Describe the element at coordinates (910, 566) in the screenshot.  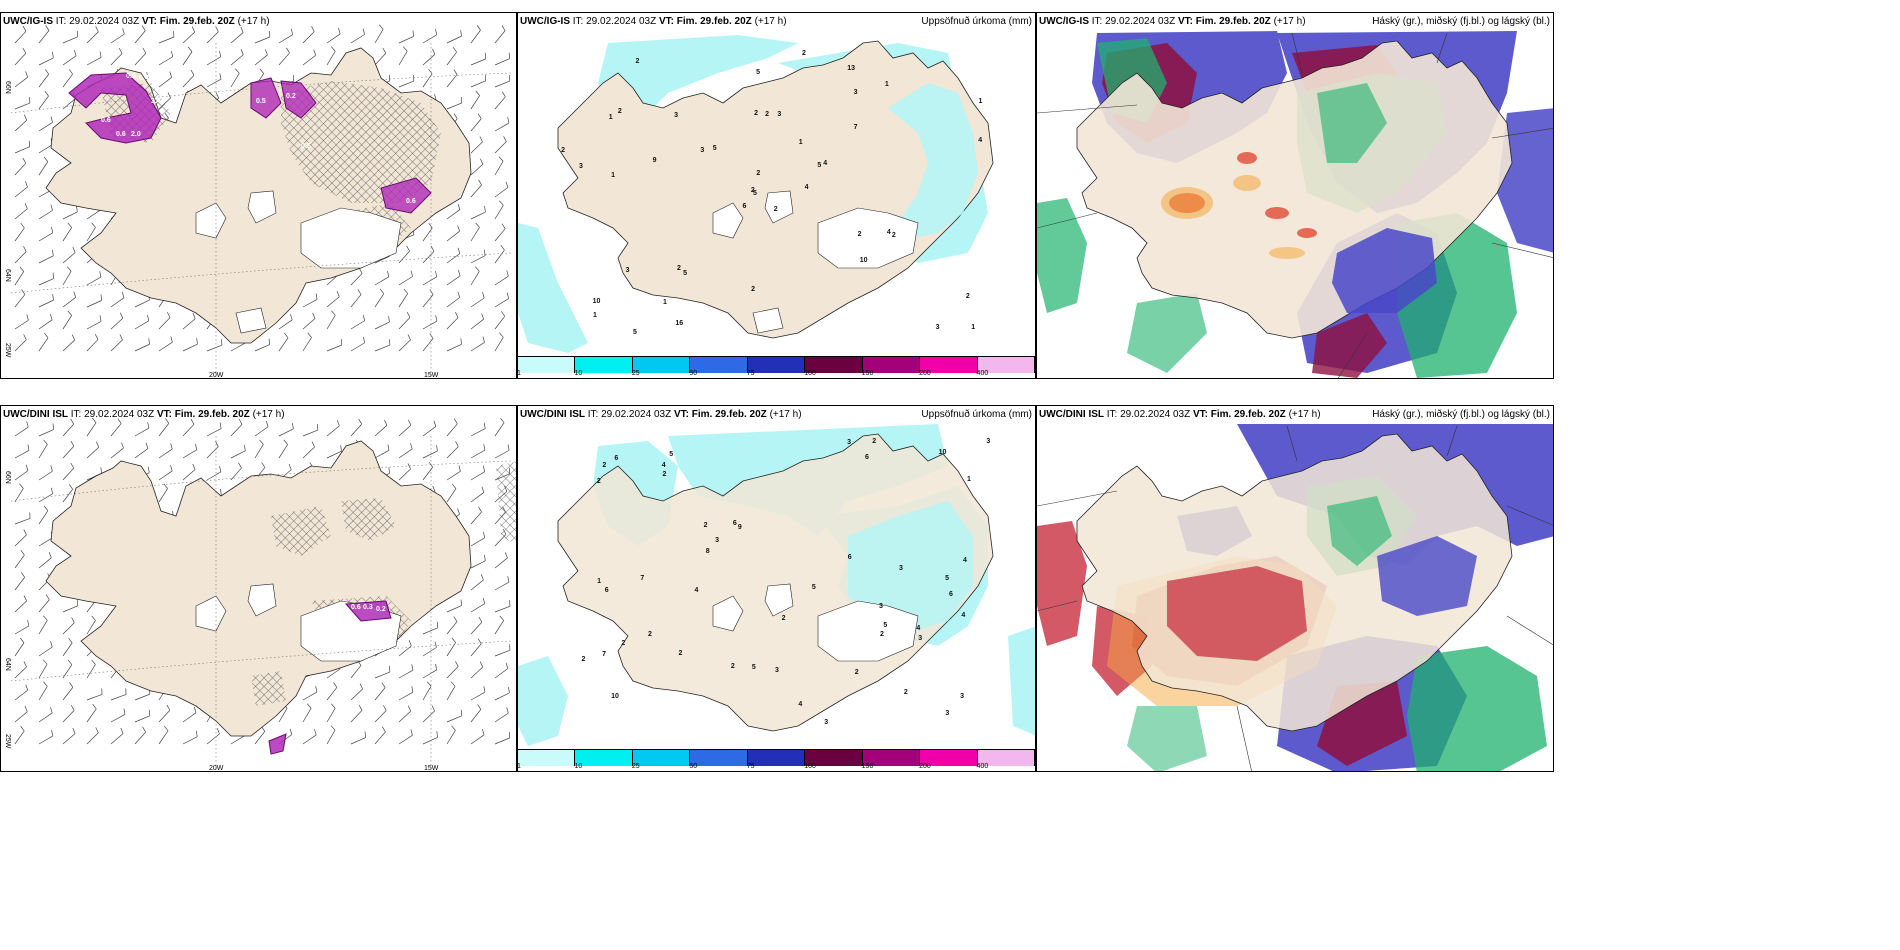
I see `precip-area` at that location.